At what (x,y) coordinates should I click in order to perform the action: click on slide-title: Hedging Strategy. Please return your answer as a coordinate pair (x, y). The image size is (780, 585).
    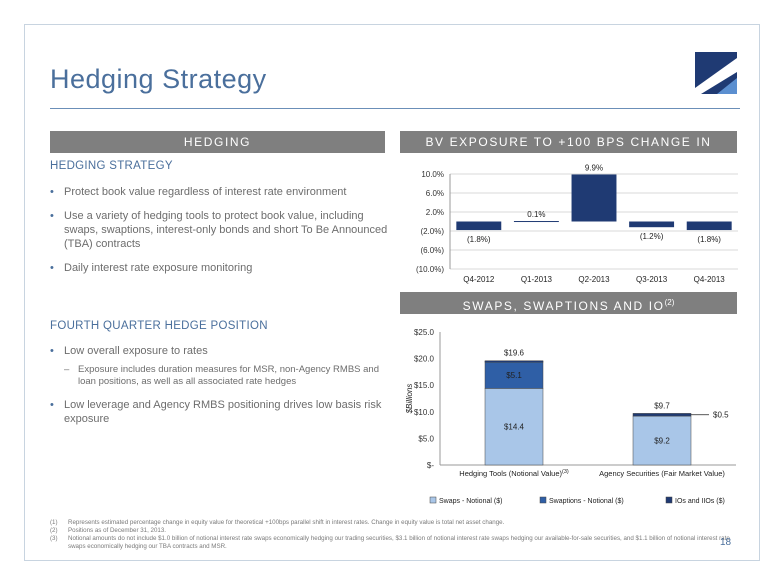
    Looking at the image, I should click on (158, 79).